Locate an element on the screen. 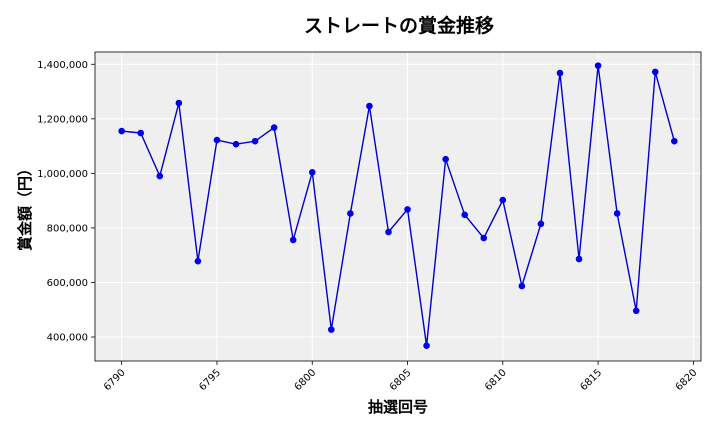 The height and width of the screenshot is (432, 720). x-tick-label: 6800 is located at coordinates (306, 380).